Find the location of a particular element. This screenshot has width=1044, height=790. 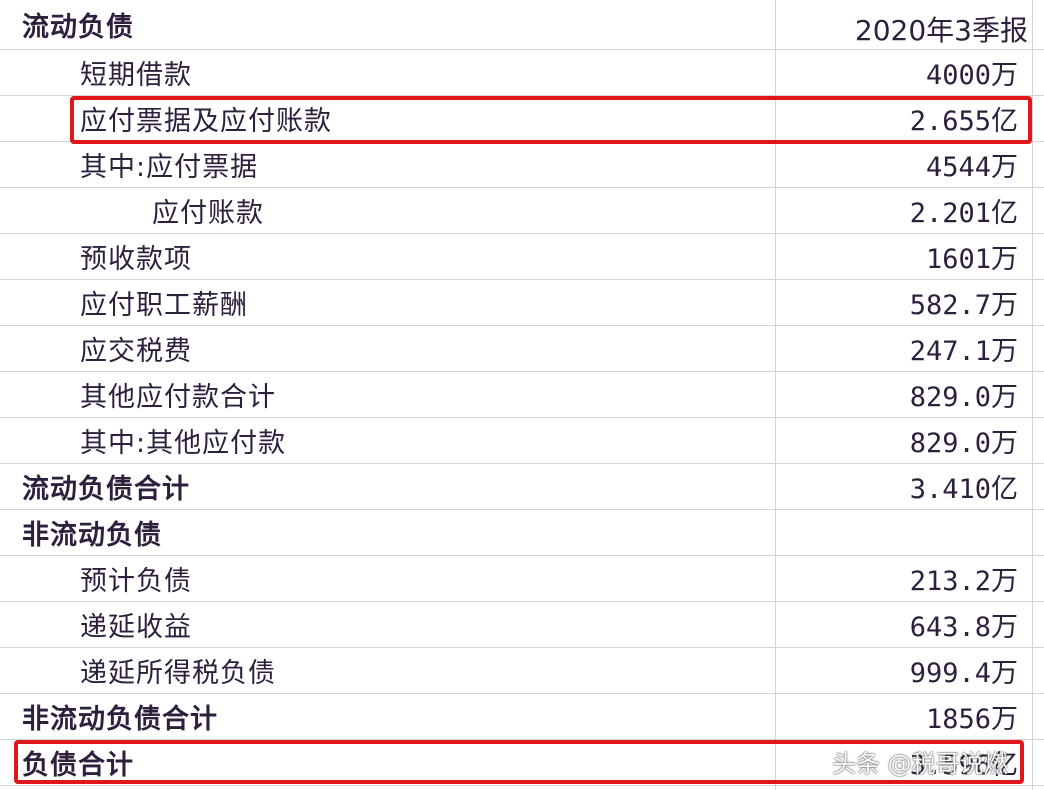

cell: 2020年3季报 is located at coordinates (941, 30).